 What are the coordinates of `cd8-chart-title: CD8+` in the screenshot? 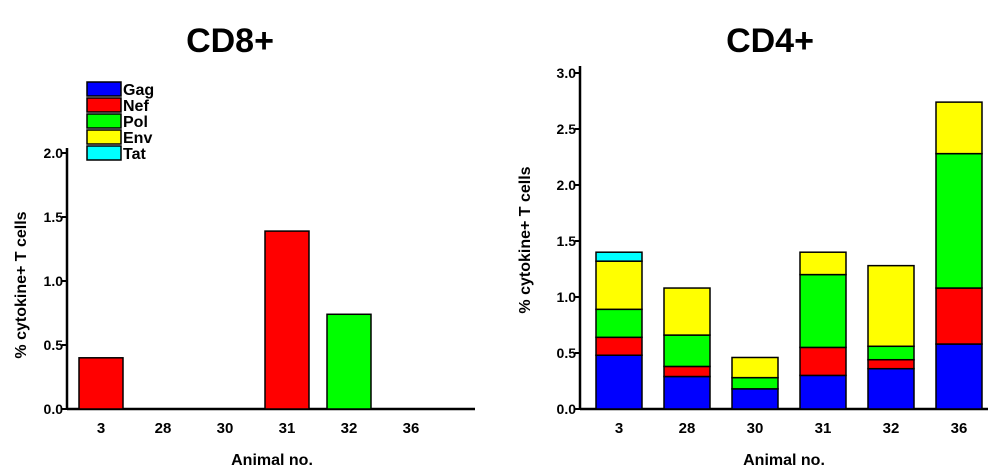 It's located at (230, 41).